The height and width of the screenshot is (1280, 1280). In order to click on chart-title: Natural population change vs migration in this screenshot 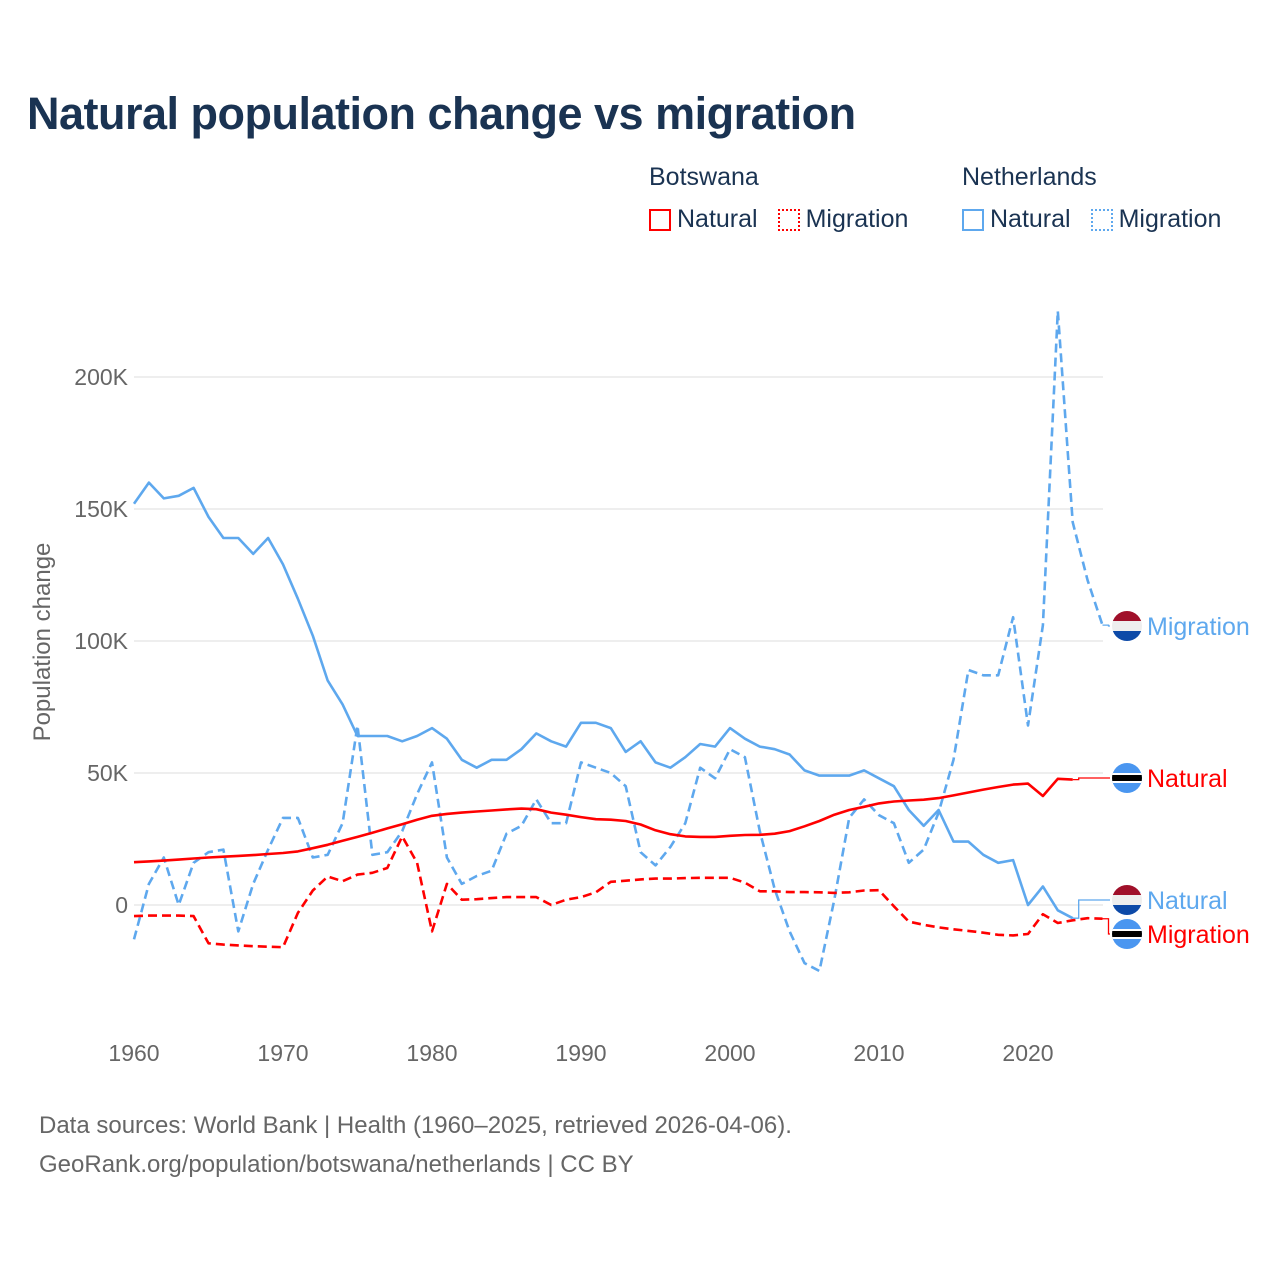, I will do `click(441, 113)`.